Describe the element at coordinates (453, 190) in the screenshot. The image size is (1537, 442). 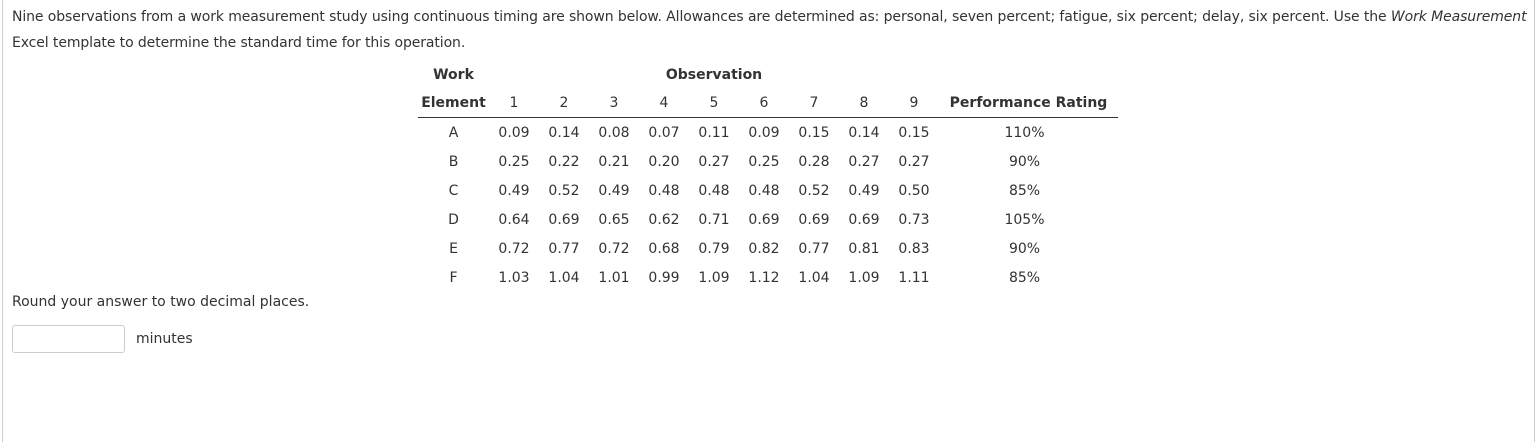
I see `element-cell: C` at that location.